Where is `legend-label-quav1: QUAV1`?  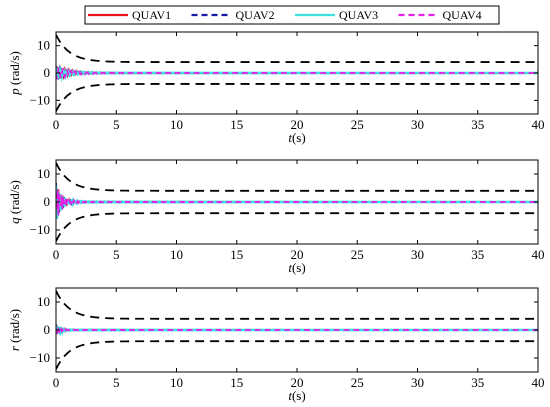 legend-label-quav1: QUAV1 is located at coordinates (151, 15).